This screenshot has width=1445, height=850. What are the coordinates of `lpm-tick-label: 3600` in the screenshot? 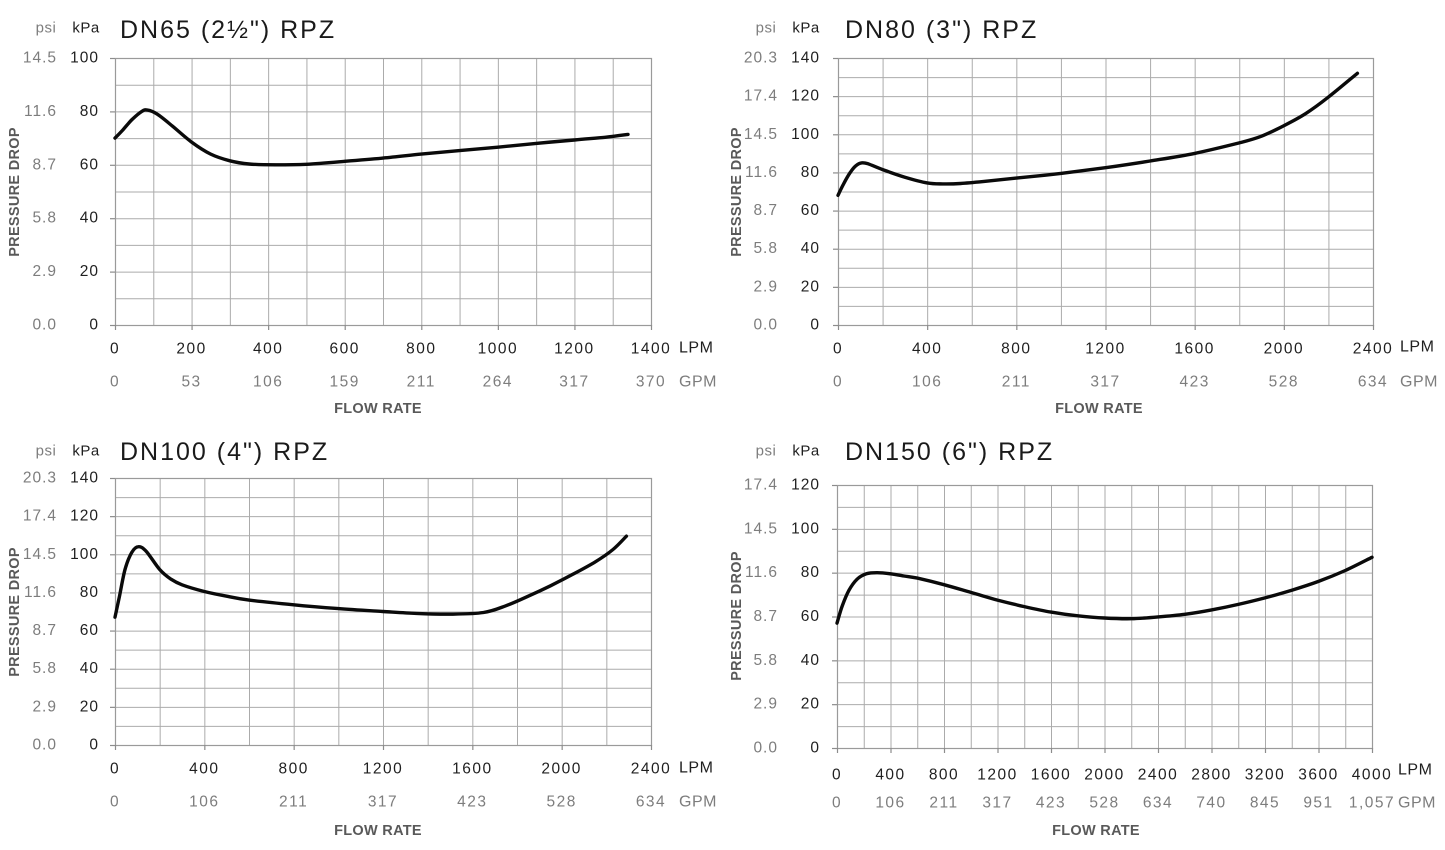 It's located at (1318, 775).